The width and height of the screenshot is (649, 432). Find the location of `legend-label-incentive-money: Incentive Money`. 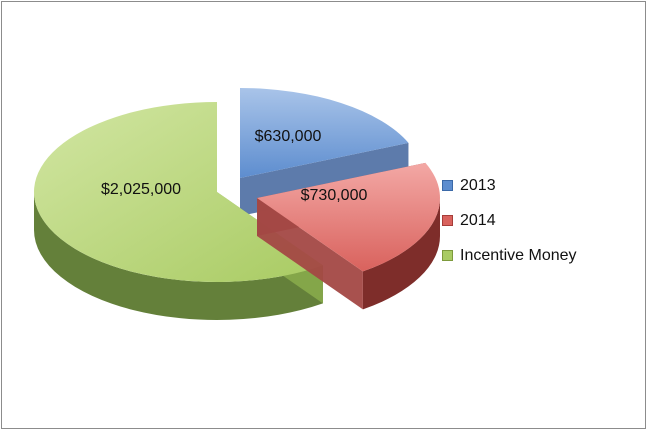

legend-label-incentive-money: Incentive Money is located at coordinates (518, 255).